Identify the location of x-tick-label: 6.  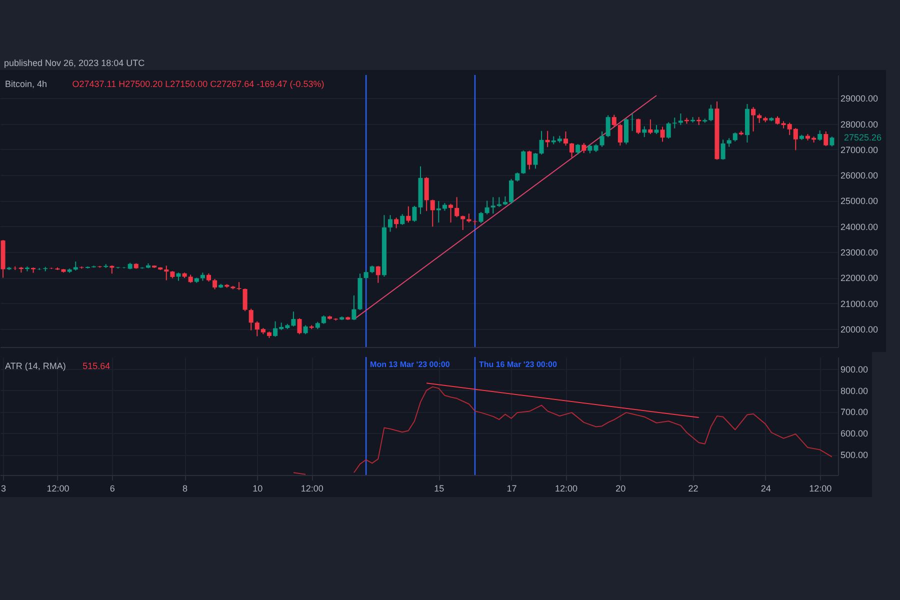
(112, 489).